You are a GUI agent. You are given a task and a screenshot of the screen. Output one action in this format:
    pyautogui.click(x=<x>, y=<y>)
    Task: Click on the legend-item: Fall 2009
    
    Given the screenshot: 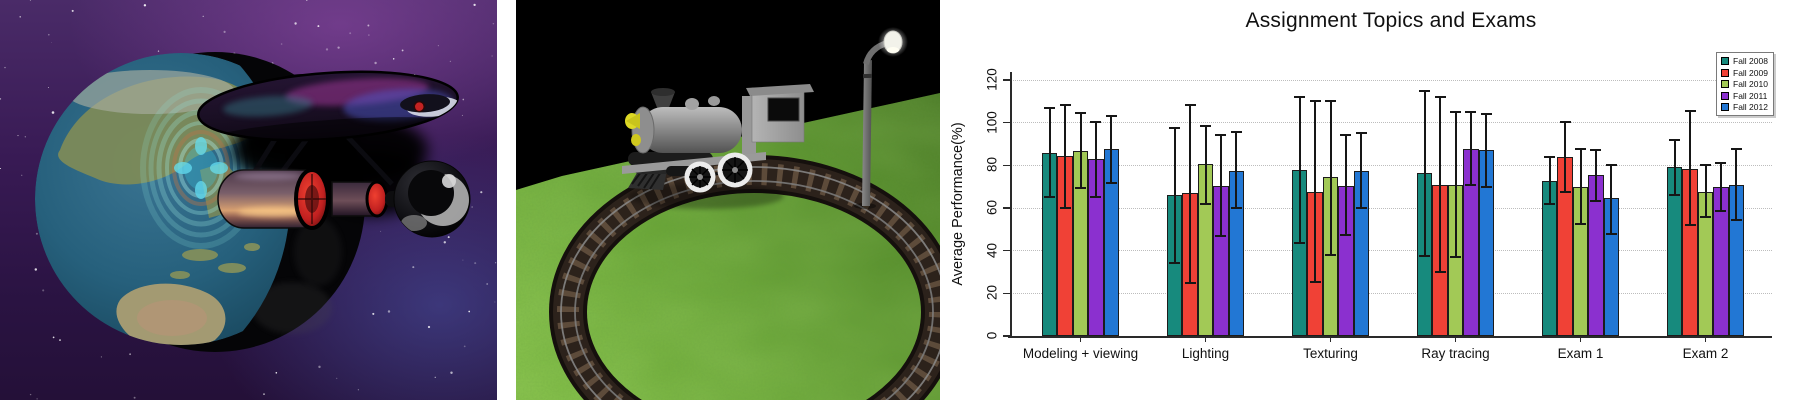 What is the action you would take?
    pyautogui.click(x=1744, y=73)
    